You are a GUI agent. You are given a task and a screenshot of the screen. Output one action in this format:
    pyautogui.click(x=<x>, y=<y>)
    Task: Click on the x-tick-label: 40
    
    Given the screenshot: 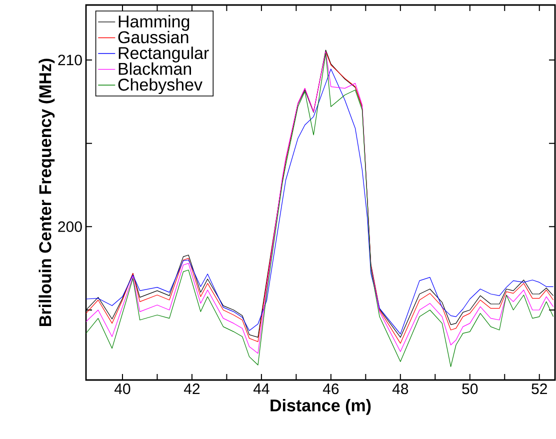 What is the action you would take?
    pyautogui.click(x=122, y=389)
    